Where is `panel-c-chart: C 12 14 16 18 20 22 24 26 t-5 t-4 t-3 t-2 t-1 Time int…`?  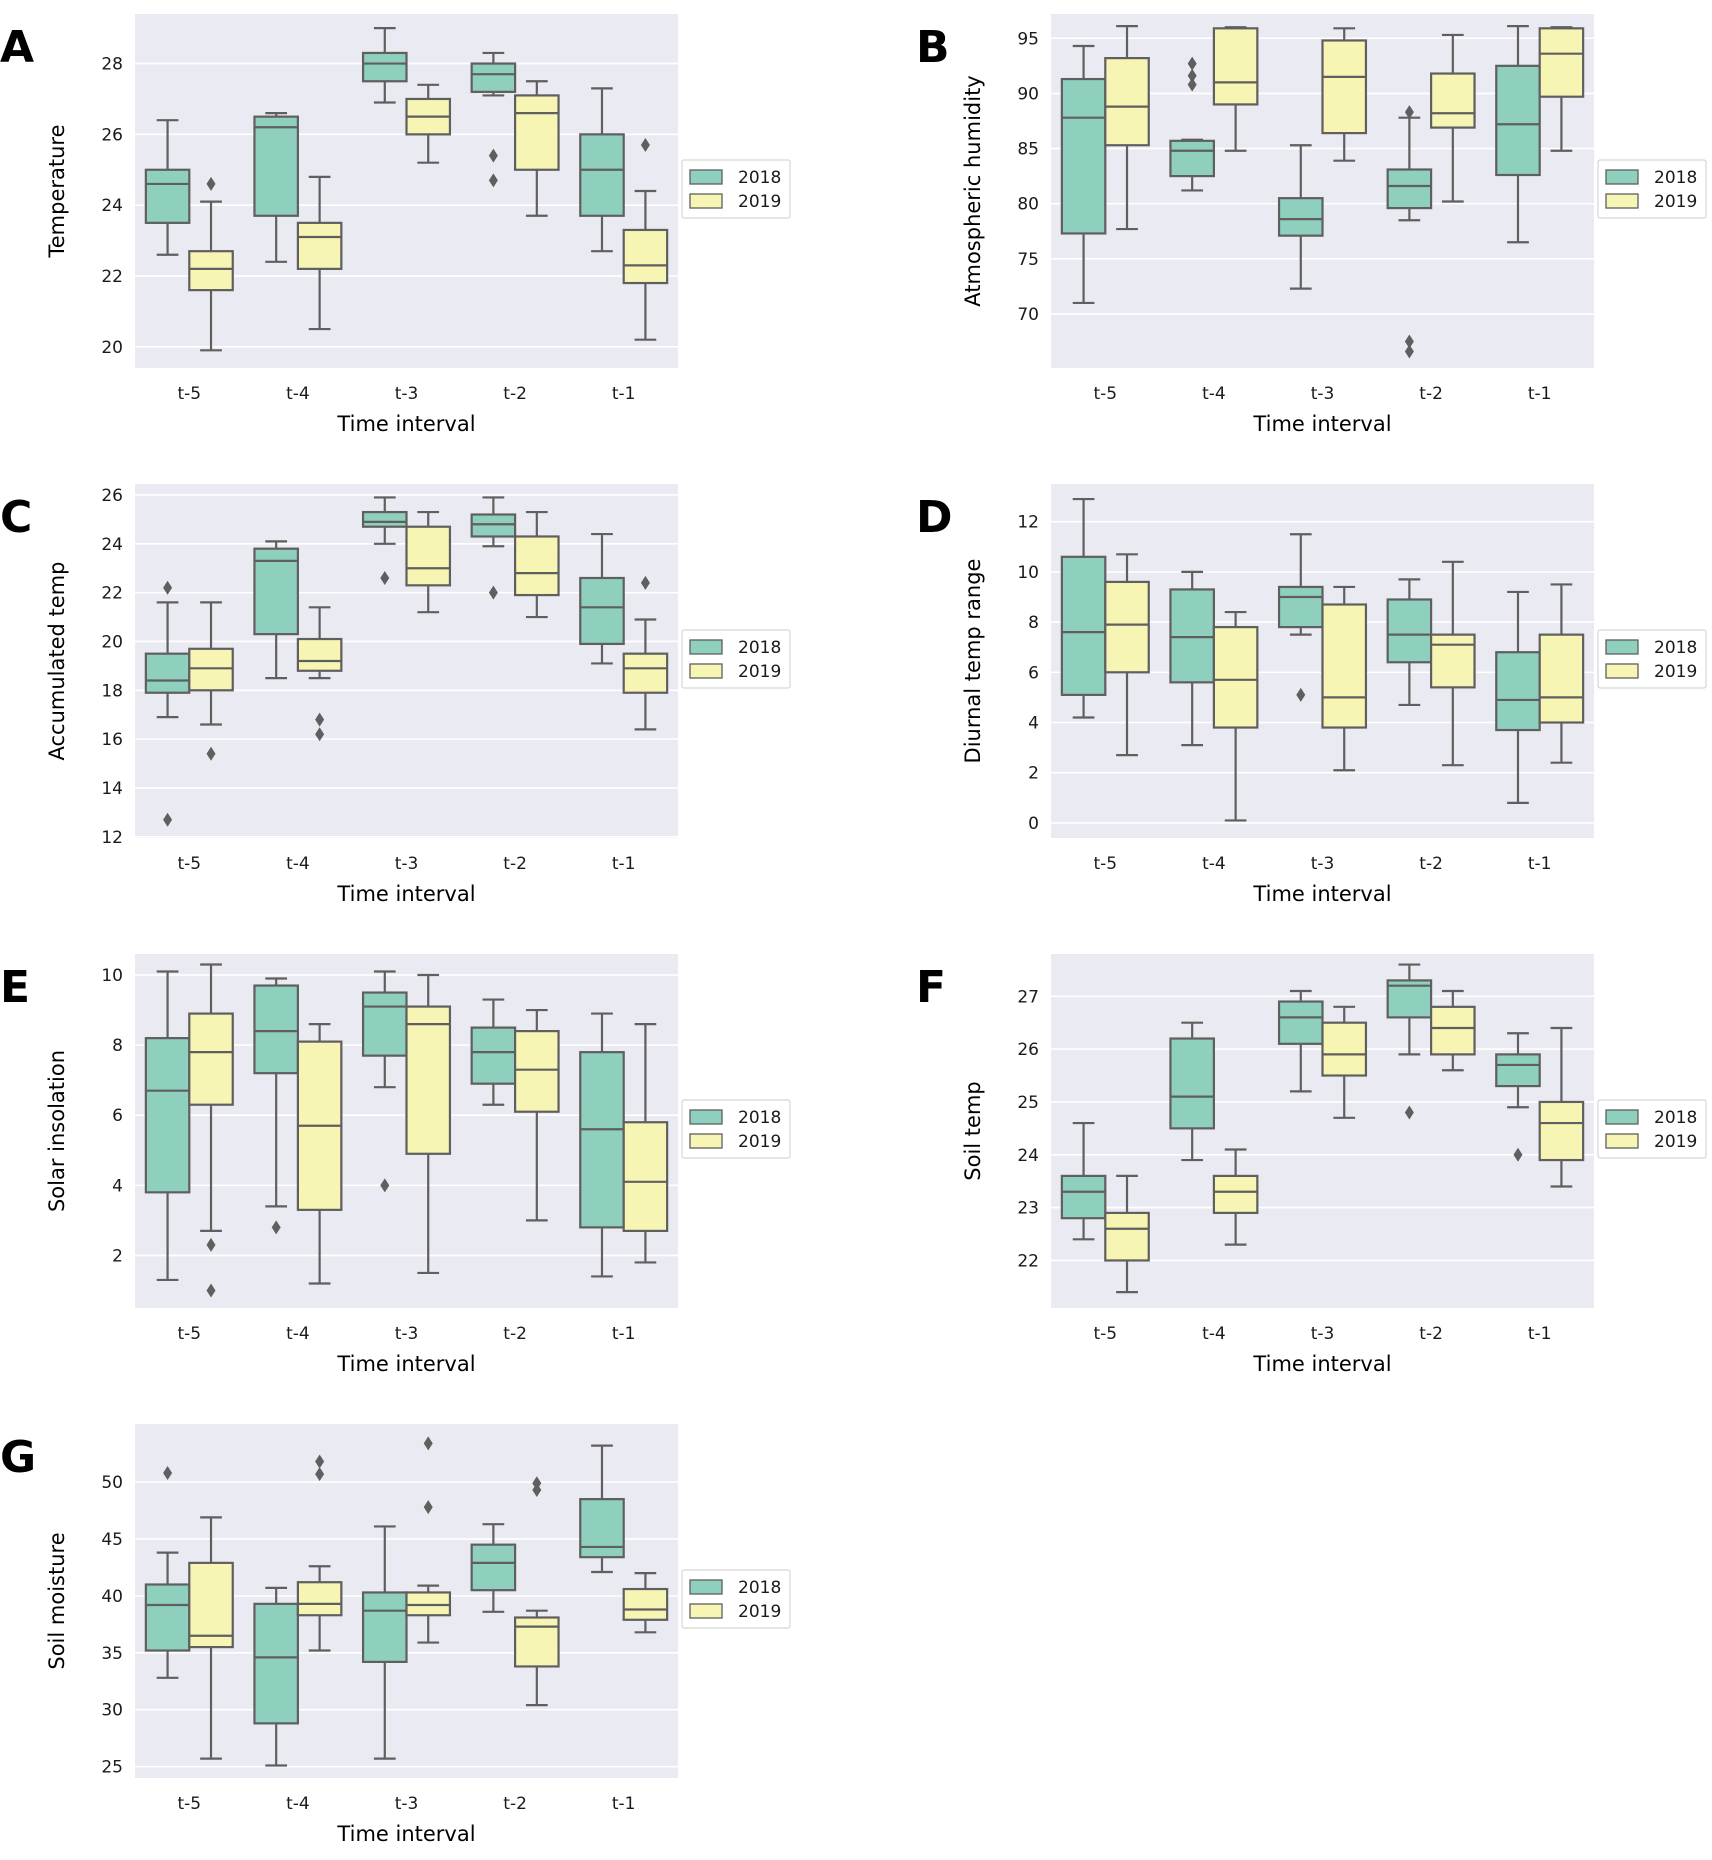
panel-c-chart: C 12 14 16 18 20 22 24 26 t-5 t-4 t-3 t-2 t-1 Time int… is located at coordinates (395, 695).